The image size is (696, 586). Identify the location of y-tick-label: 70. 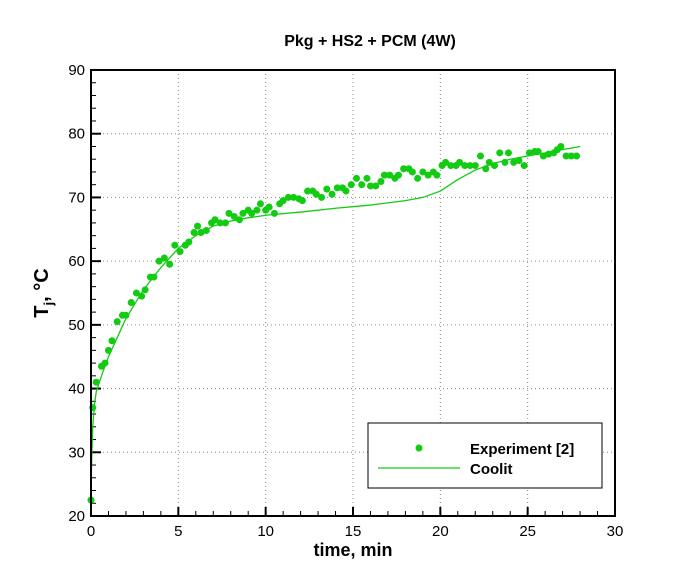
(76, 197).